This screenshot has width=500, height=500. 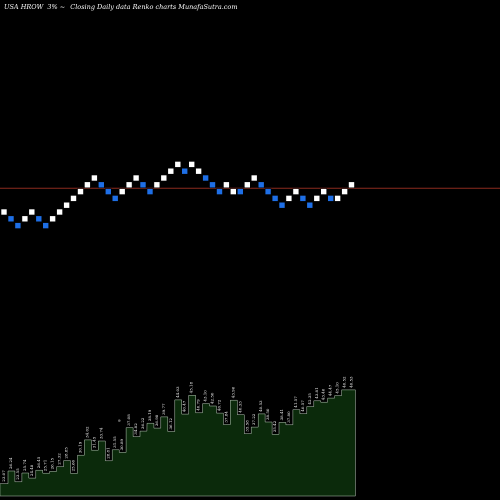 What do you see at coordinates (191, 387) in the screenshot?
I see `volume-label: 45.18` at bounding box center [191, 387].